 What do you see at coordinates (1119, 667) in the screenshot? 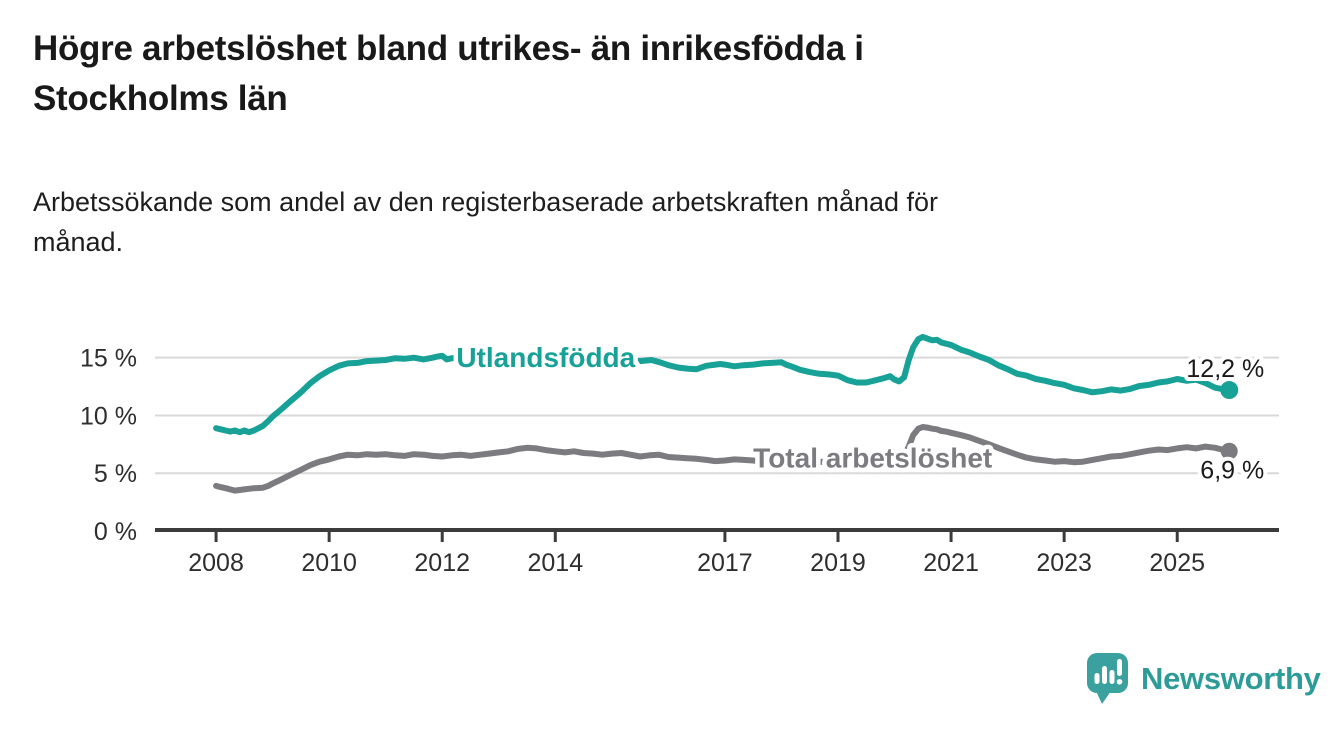
I see `logo-exclamation-bar` at bounding box center [1119, 667].